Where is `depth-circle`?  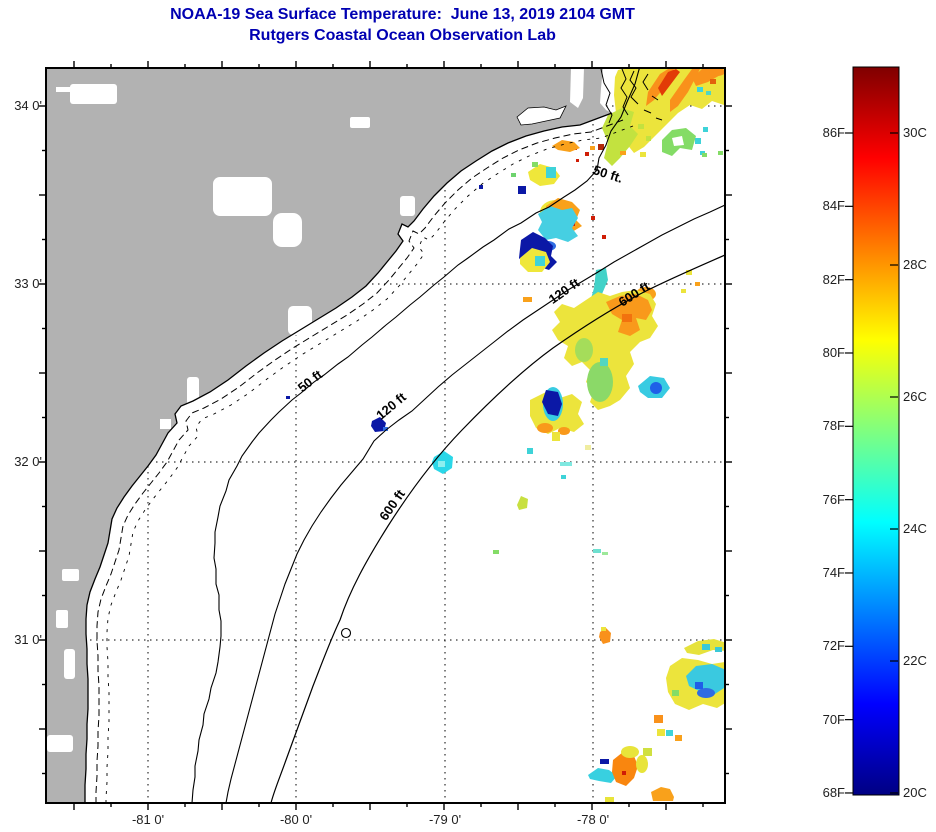 depth-circle is located at coordinates (346, 633).